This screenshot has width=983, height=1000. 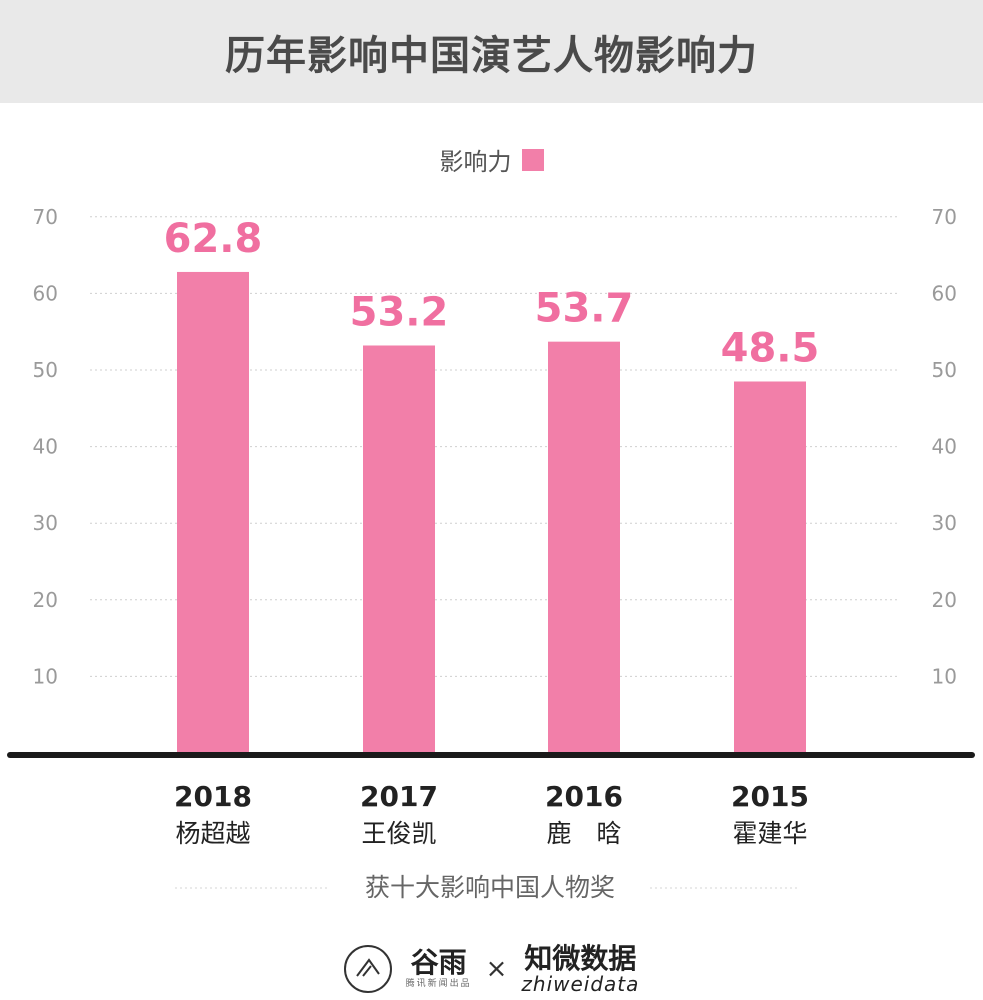 I want to click on y-tick-label-right: 60, so click(x=944, y=293).